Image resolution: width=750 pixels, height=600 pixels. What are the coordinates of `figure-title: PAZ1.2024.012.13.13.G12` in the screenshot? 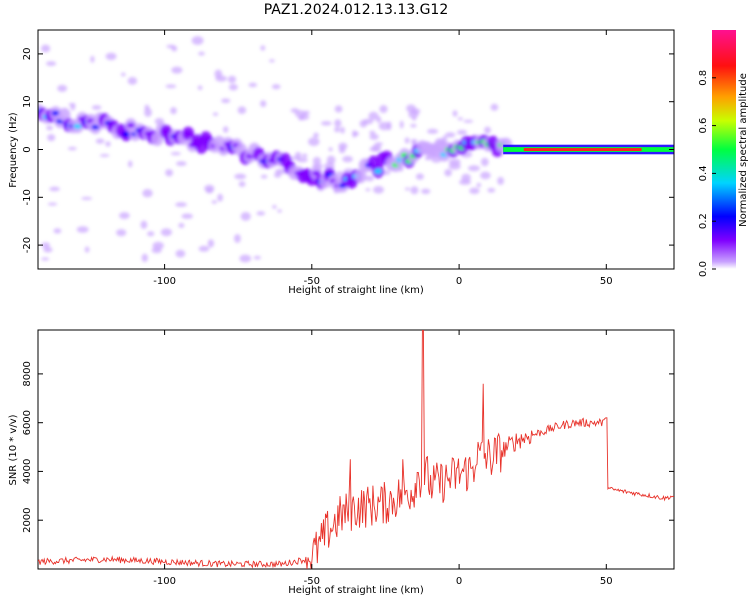 It's located at (356, 10).